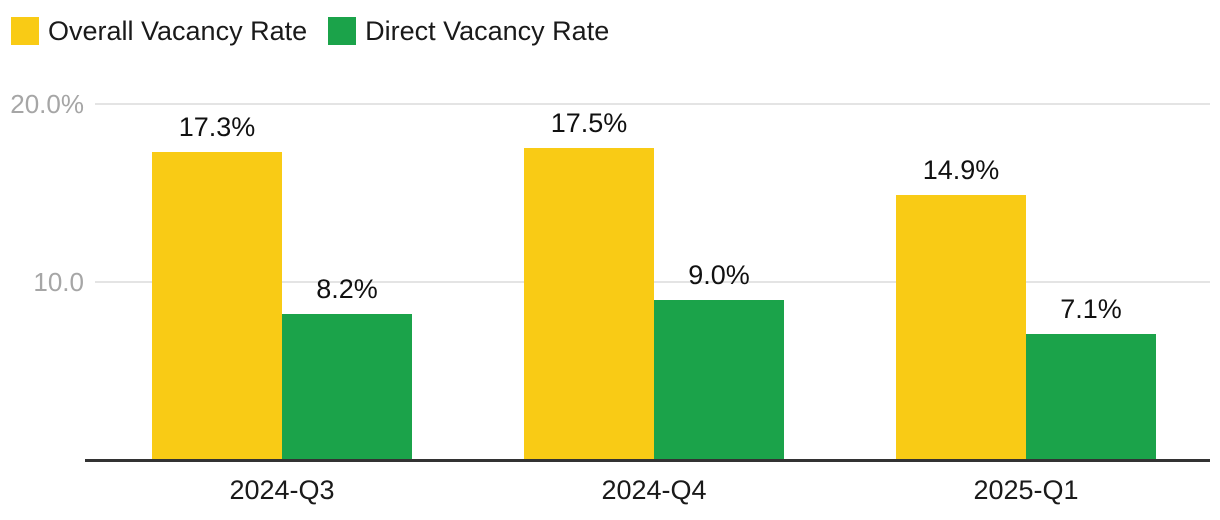 This screenshot has width=1220, height=520. I want to click on legend-item-overall-vacancy-rate: Overall Vacancy Rate, so click(159, 31).